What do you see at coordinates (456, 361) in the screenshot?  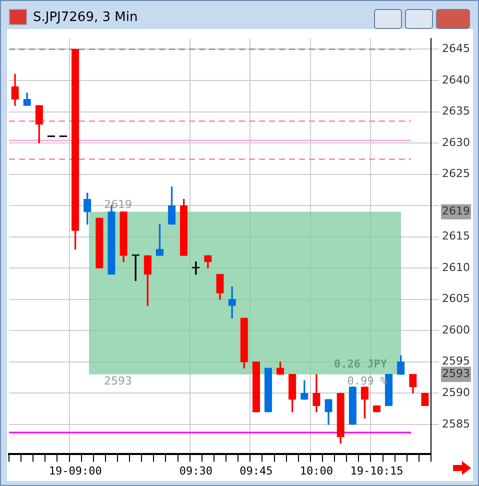 I see `y-tick-label: 2595` at bounding box center [456, 361].